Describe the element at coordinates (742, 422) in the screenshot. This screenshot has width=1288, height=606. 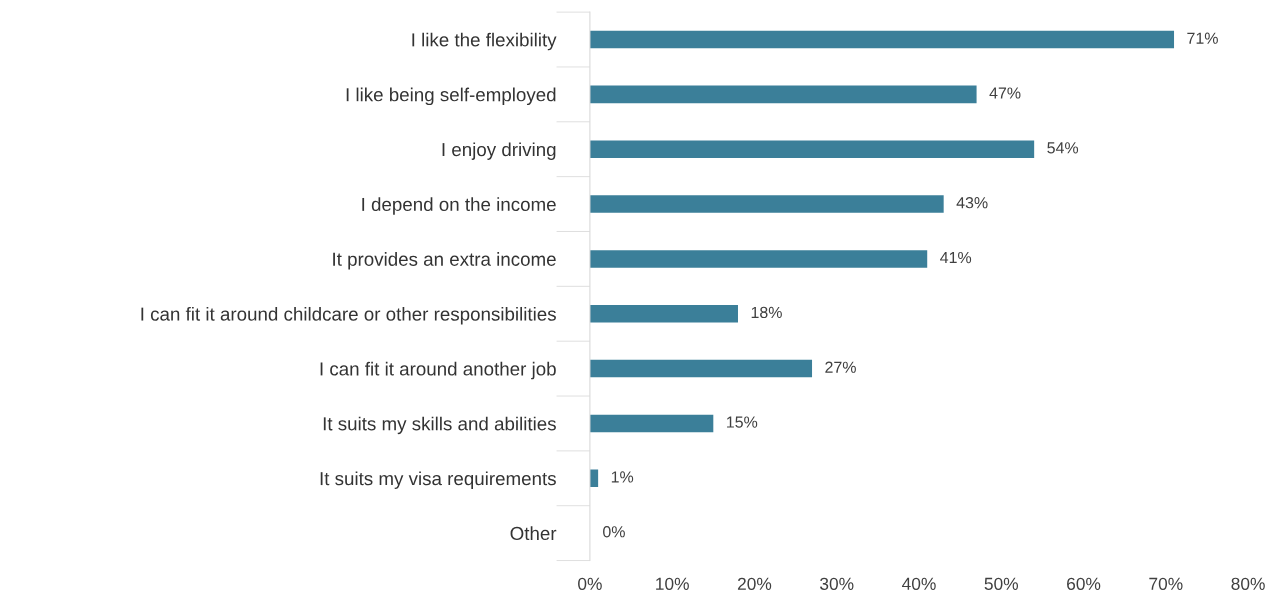
I see `data-label: 15%` at that location.